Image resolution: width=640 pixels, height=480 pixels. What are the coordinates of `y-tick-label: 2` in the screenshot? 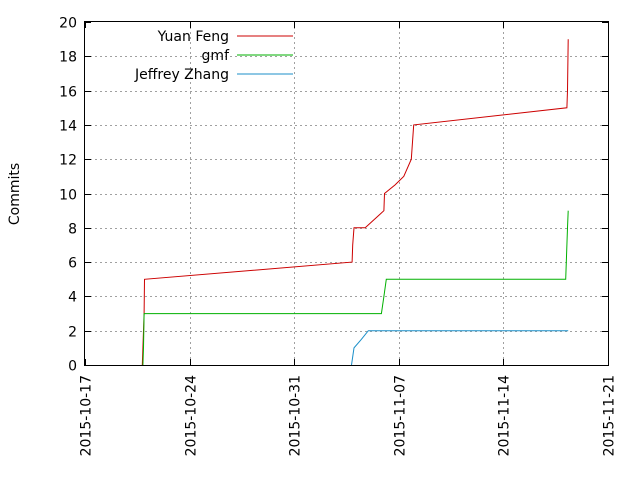 It's located at (72, 333).